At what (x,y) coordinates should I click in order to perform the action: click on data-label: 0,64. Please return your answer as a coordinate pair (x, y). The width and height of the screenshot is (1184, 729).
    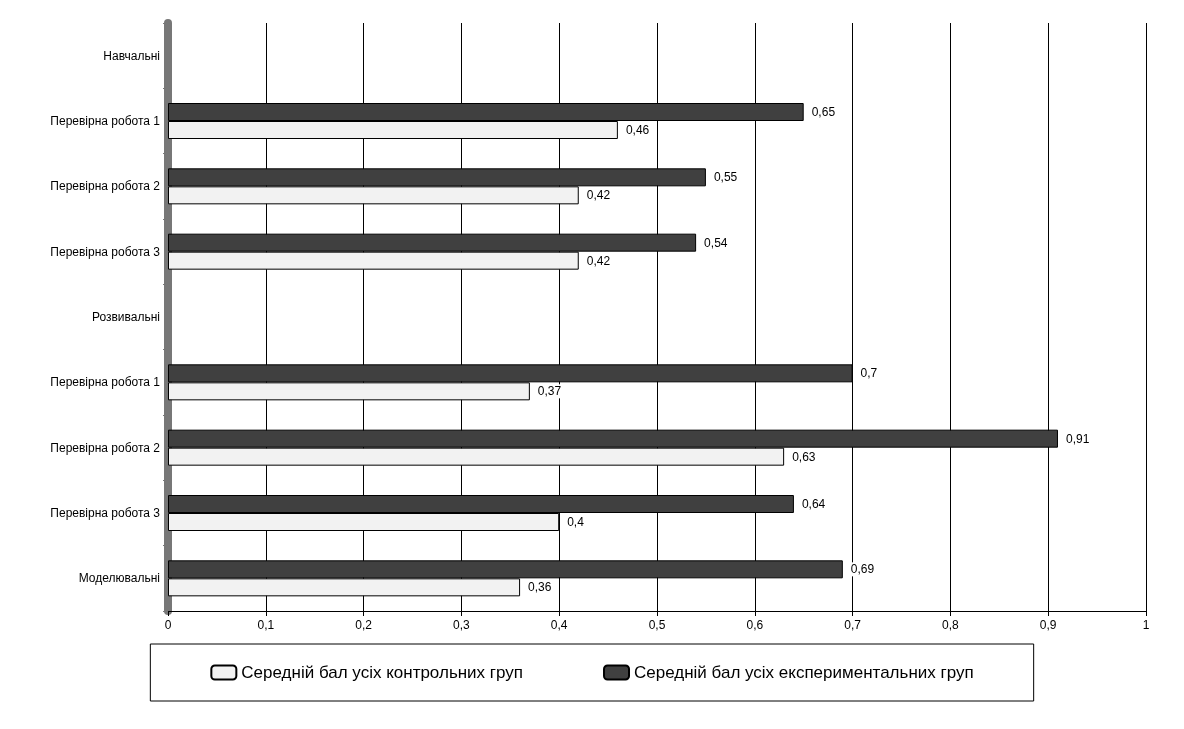
    Looking at the image, I should click on (813, 504).